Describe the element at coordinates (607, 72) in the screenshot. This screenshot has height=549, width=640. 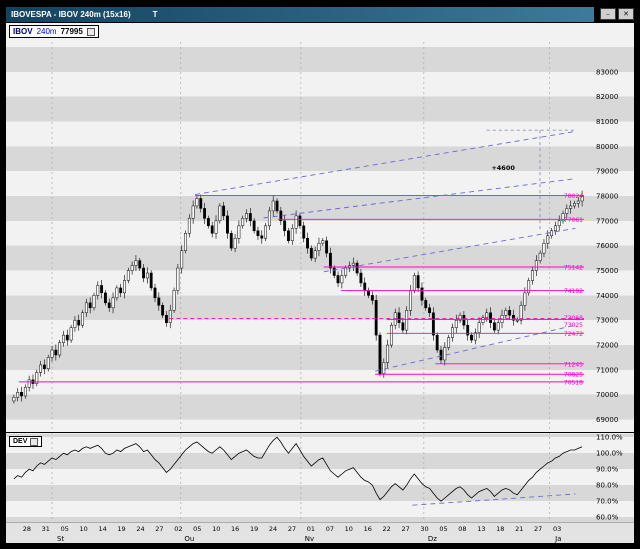
I see `svg-text: 83000` at that location.